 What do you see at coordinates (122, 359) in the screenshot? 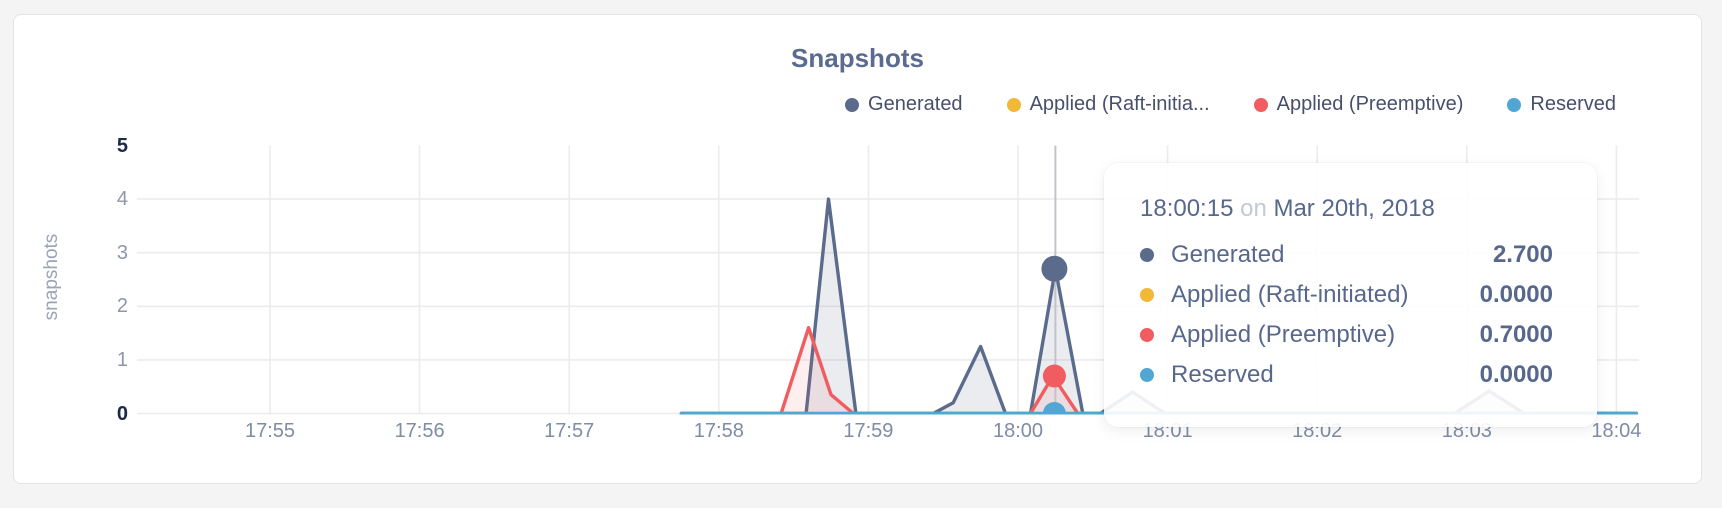
I see `y-axis-tick: 1` at bounding box center [122, 359].